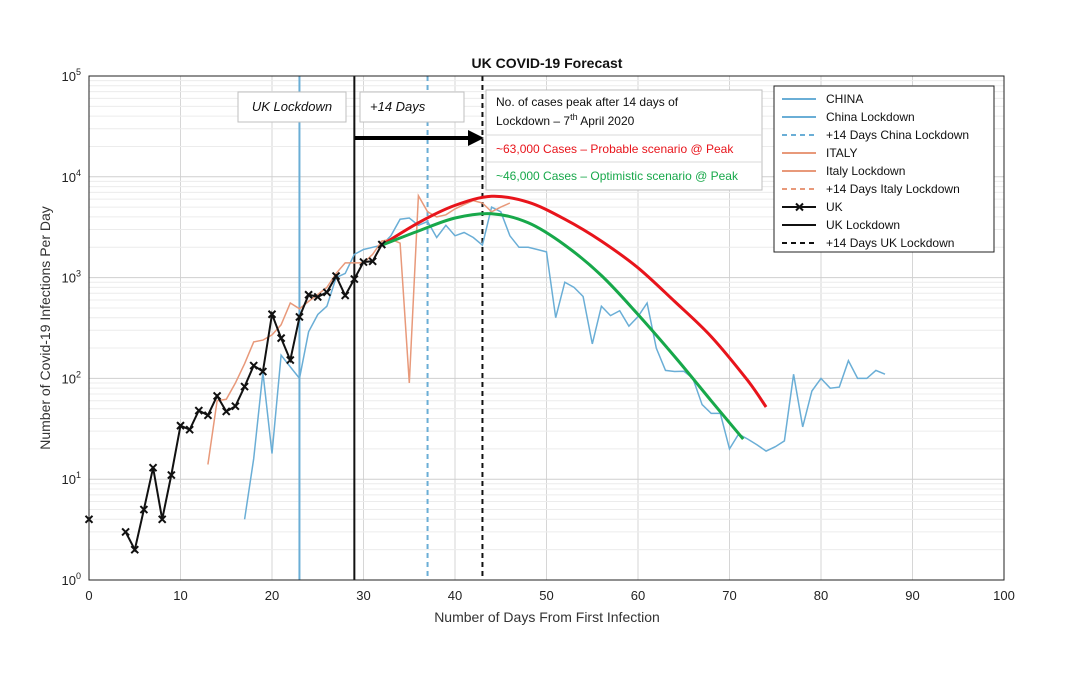 The image size is (1080, 675). I want to click on legend-entry-label: UK, so click(834, 207).